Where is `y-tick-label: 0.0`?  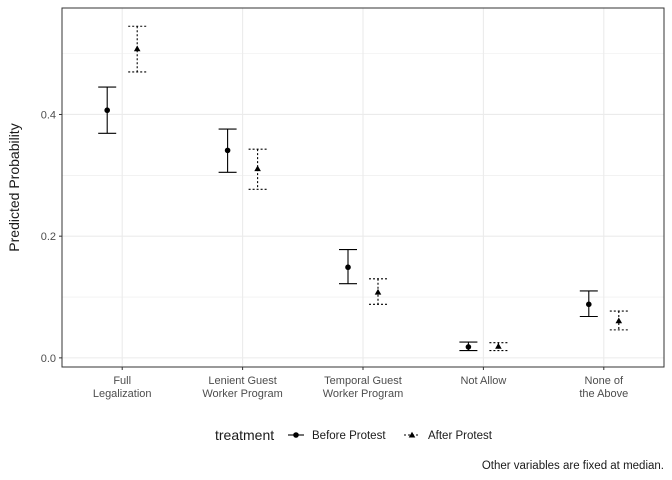
y-tick-label: 0.0 is located at coordinates (48, 359).